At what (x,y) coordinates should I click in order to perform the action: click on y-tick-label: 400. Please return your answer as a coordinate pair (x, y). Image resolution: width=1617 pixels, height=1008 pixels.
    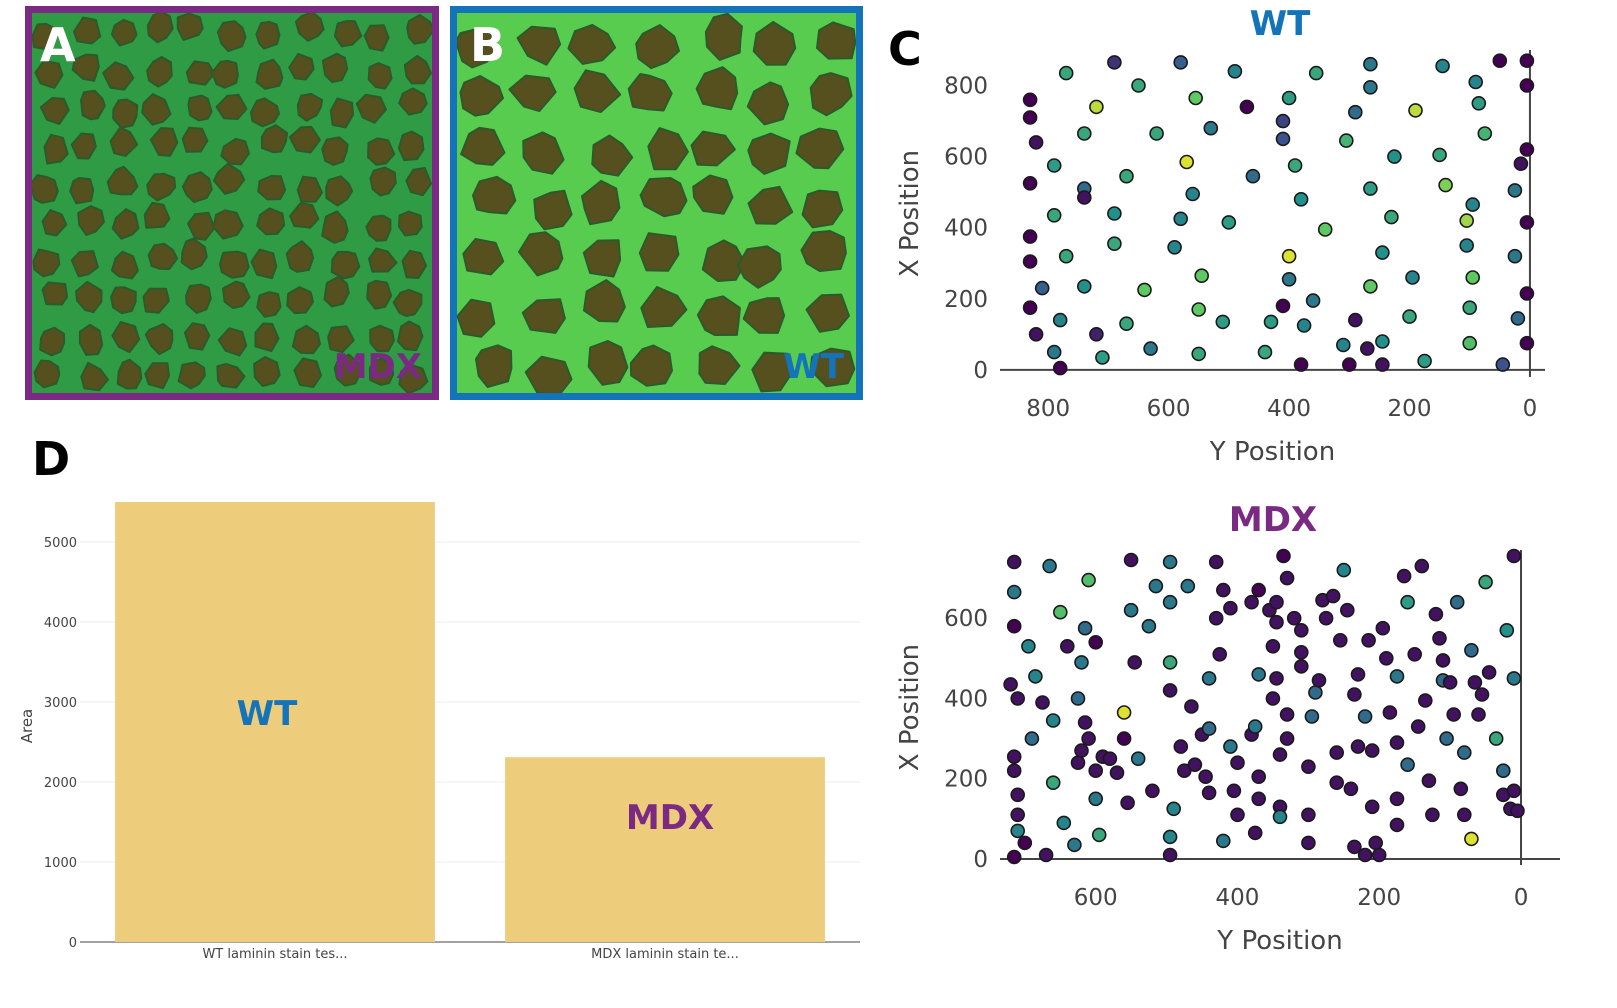
    Looking at the image, I should click on (966, 699).